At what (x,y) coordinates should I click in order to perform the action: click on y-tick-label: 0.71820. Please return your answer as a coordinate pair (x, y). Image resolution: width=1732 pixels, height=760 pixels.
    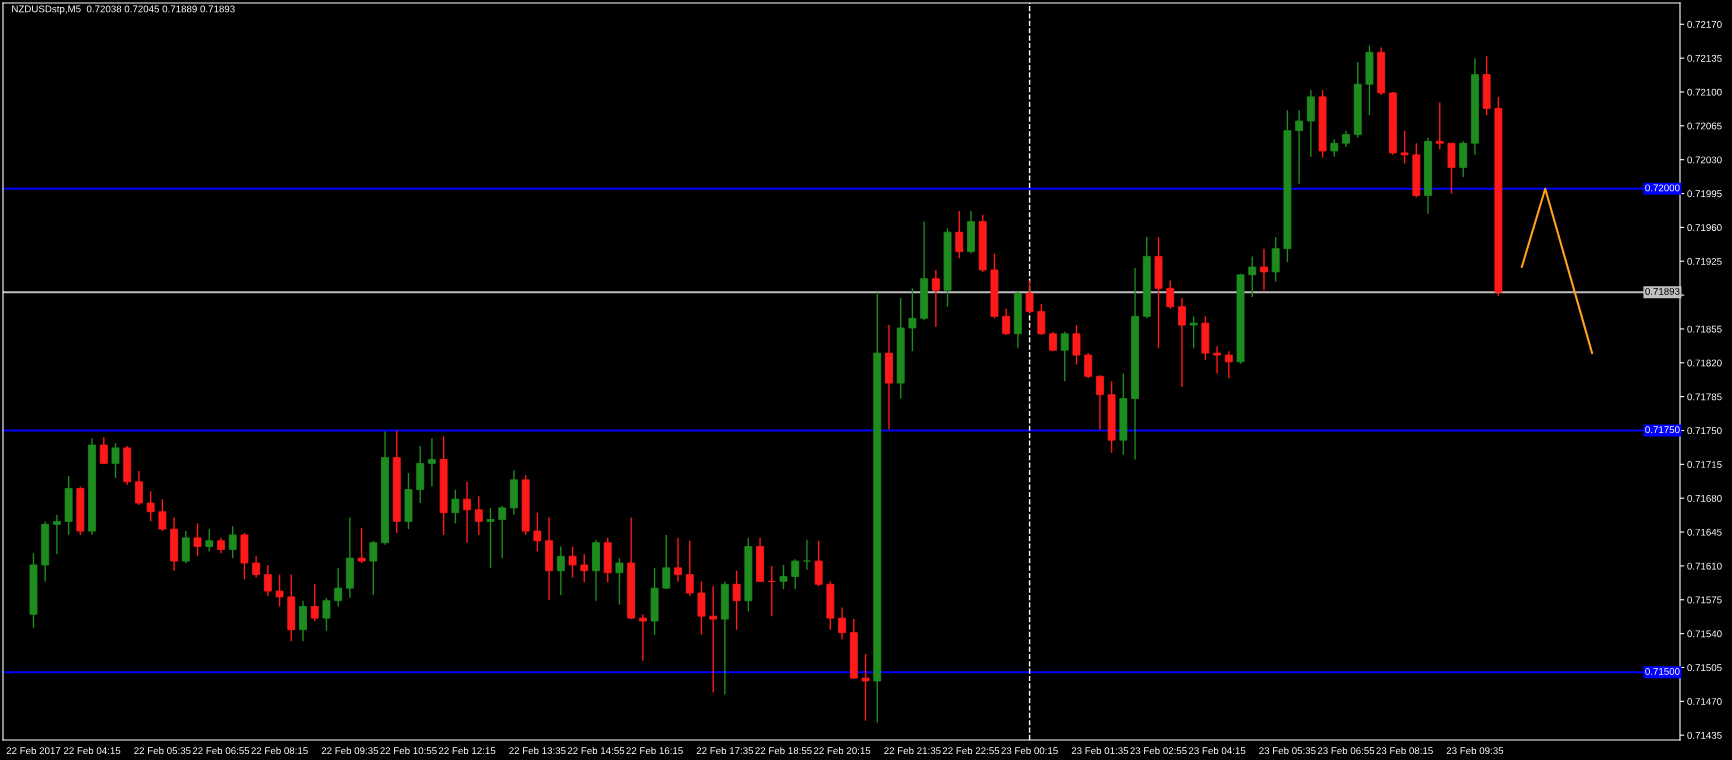
    Looking at the image, I should click on (1704, 363).